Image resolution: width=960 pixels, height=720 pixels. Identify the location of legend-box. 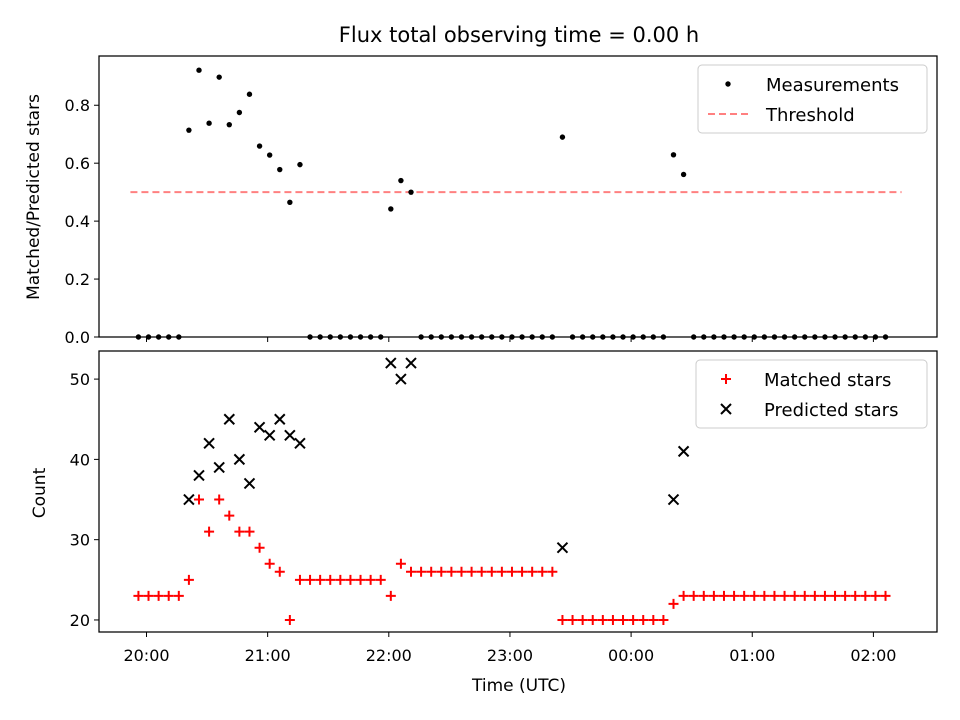
(812, 99).